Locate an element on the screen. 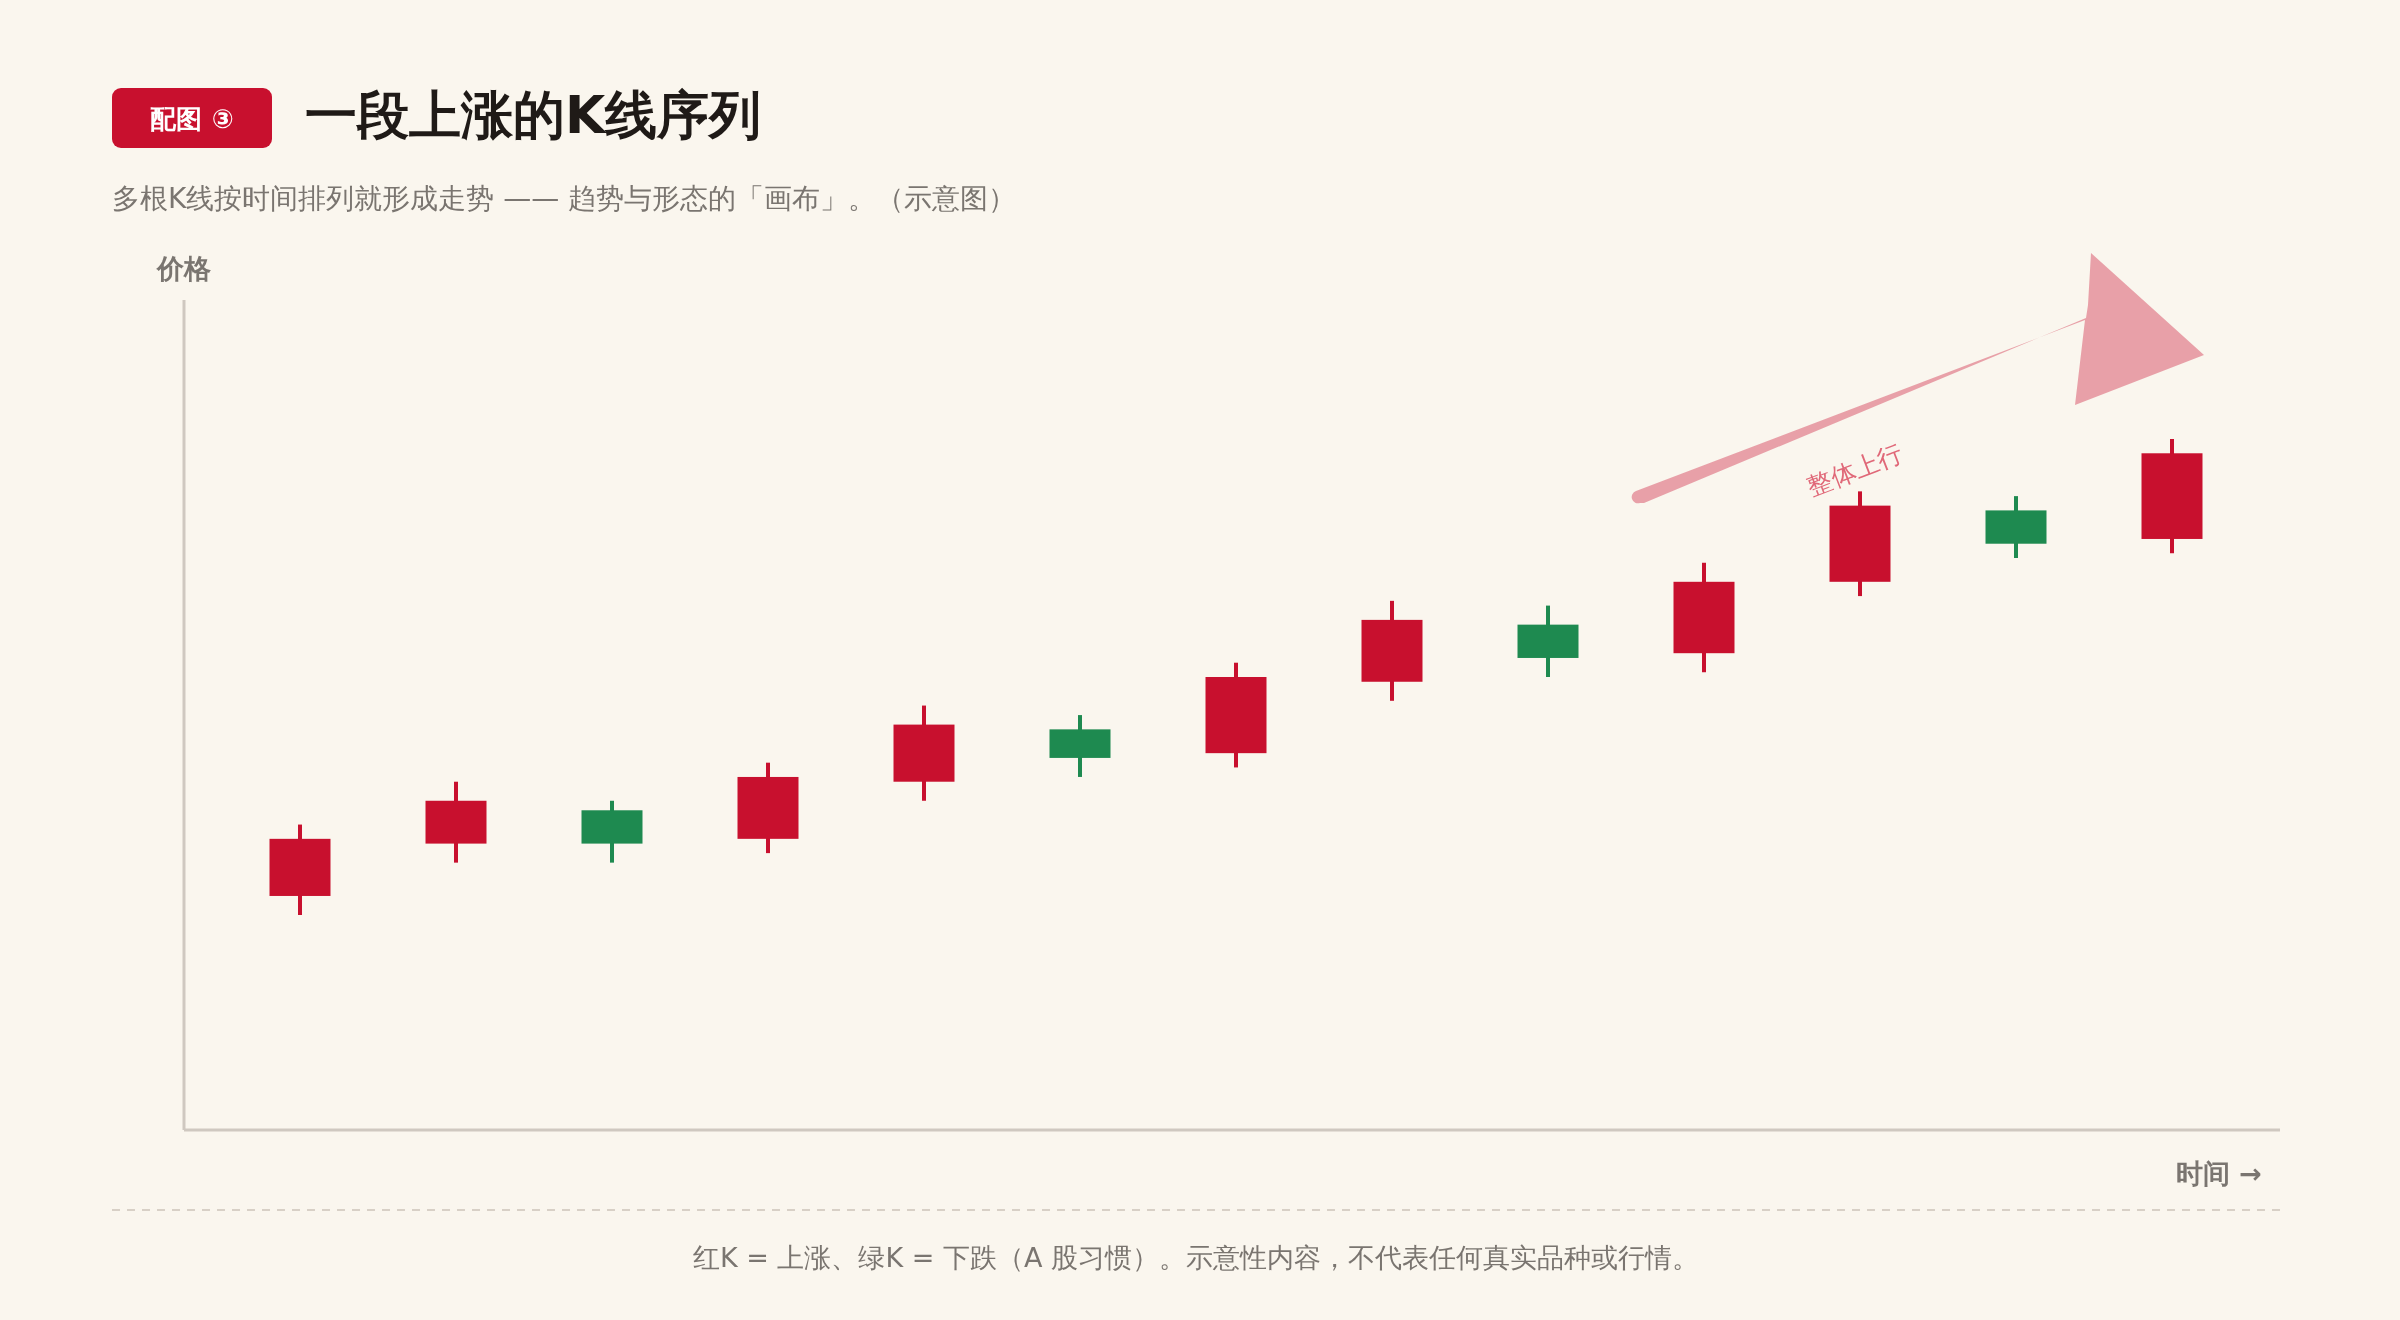 The width and height of the screenshot is (2400, 1320). text: 时间 → is located at coordinates (2218, 1173).